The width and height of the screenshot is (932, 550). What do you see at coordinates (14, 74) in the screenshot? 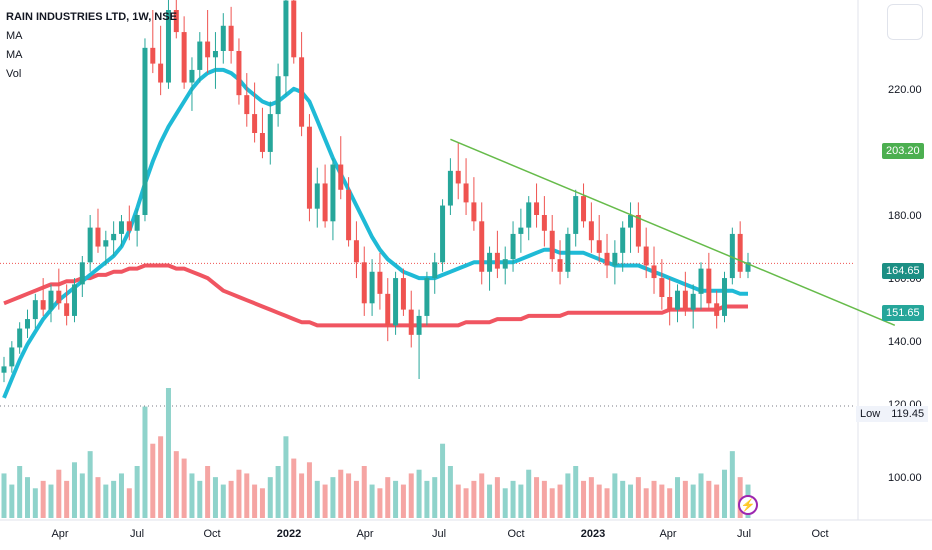
I see `legend-vol: Vol` at bounding box center [14, 74].